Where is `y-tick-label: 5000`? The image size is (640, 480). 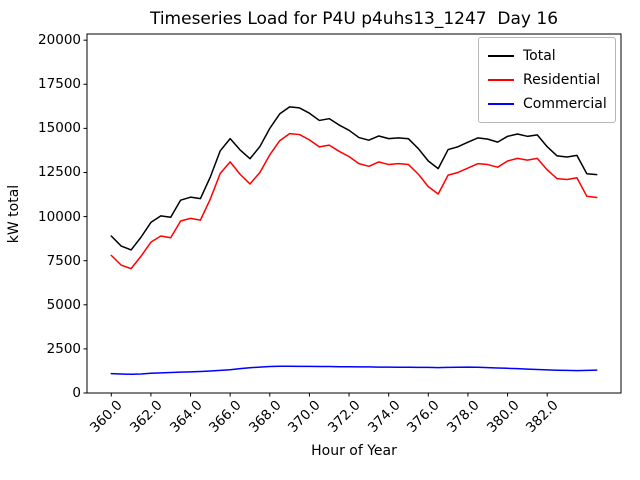
y-tick-label: 5000 is located at coordinates (63, 304).